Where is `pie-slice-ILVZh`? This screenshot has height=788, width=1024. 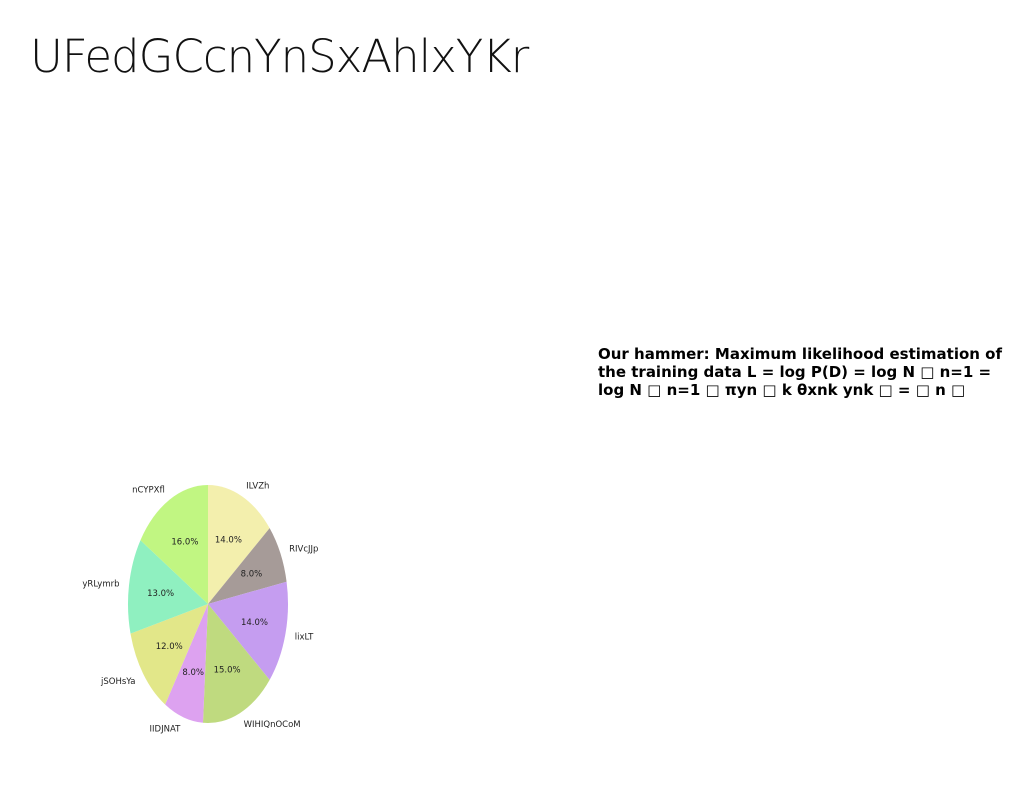
pie-slice-ILVZh is located at coordinates (239, 544).